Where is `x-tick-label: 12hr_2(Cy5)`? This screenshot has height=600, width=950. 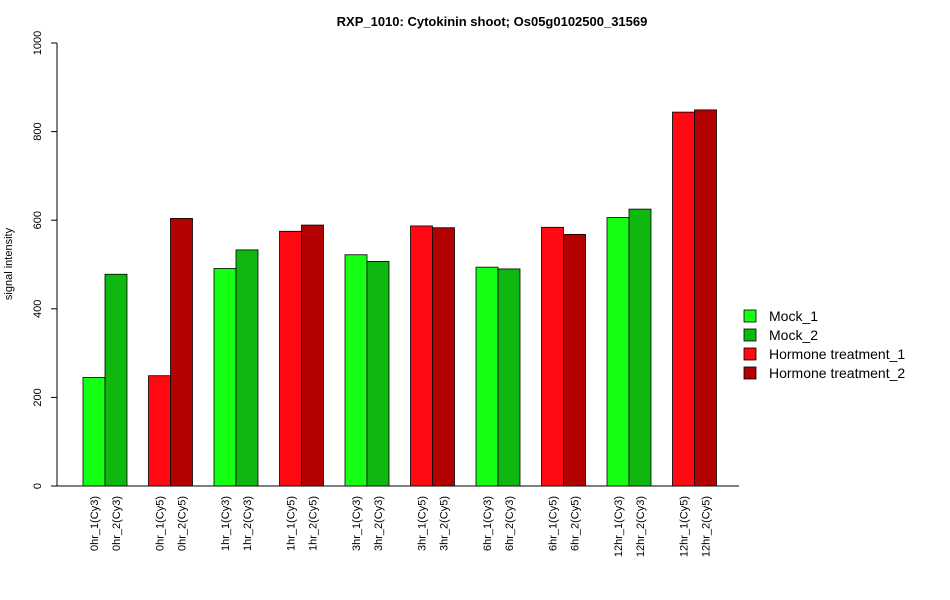
x-tick-label: 12hr_2(Cy5) is located at coordinates (707, 526).